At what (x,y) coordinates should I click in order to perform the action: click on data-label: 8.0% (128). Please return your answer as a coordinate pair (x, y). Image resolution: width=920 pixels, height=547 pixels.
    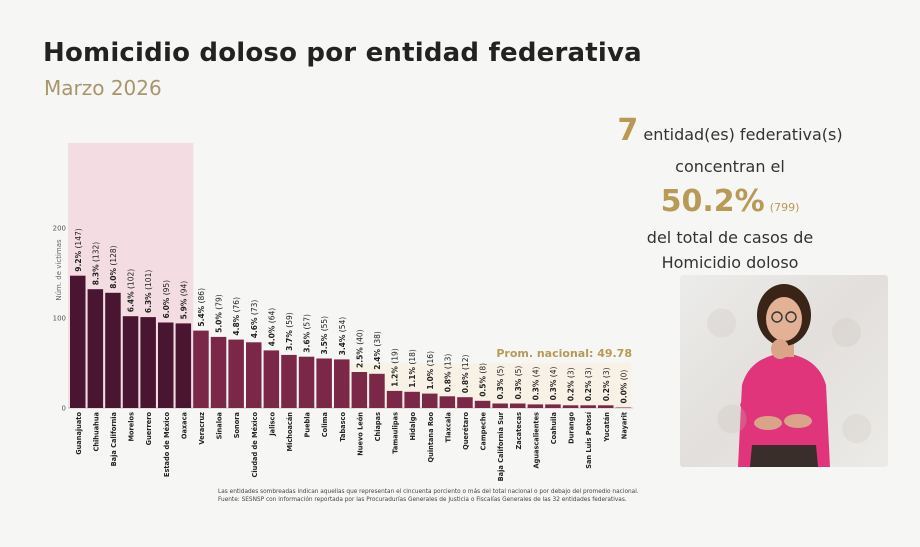
    Looking at the image, I should click on (113, 266).